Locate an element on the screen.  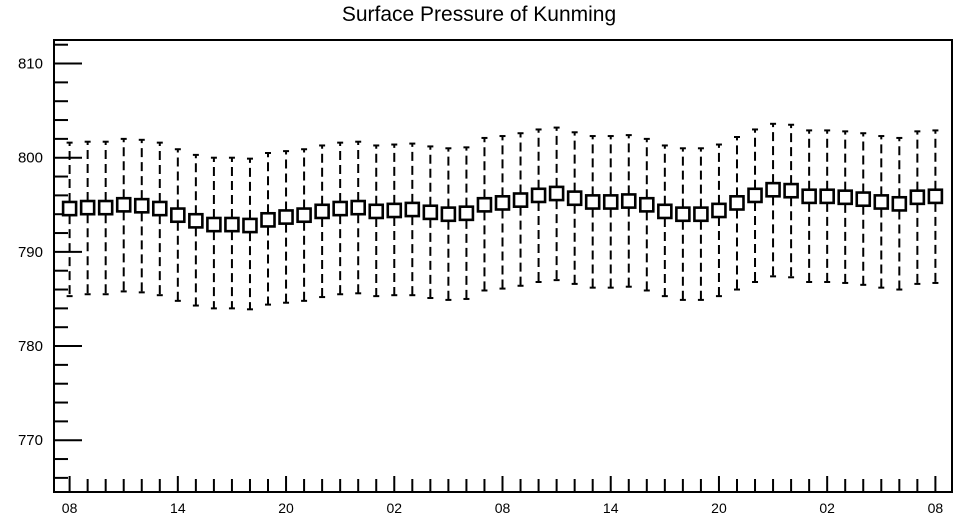
x-axis: 08 14 20 02 08 14 20 02 08 is located at coordinates (503, 496).